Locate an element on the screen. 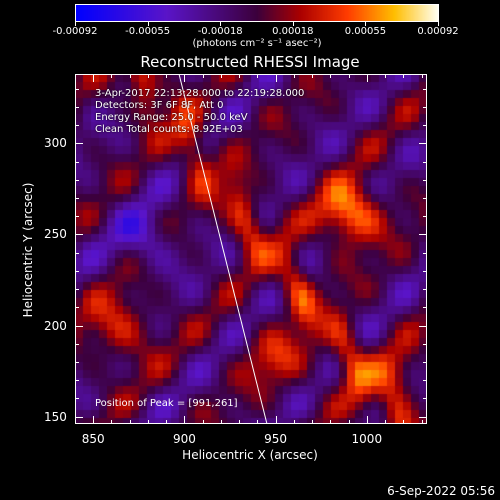 The height and width of the screenshot is (500, 500). x-axis-label: Heliocentric X (arcsec) is located at coordinates (250, 455).